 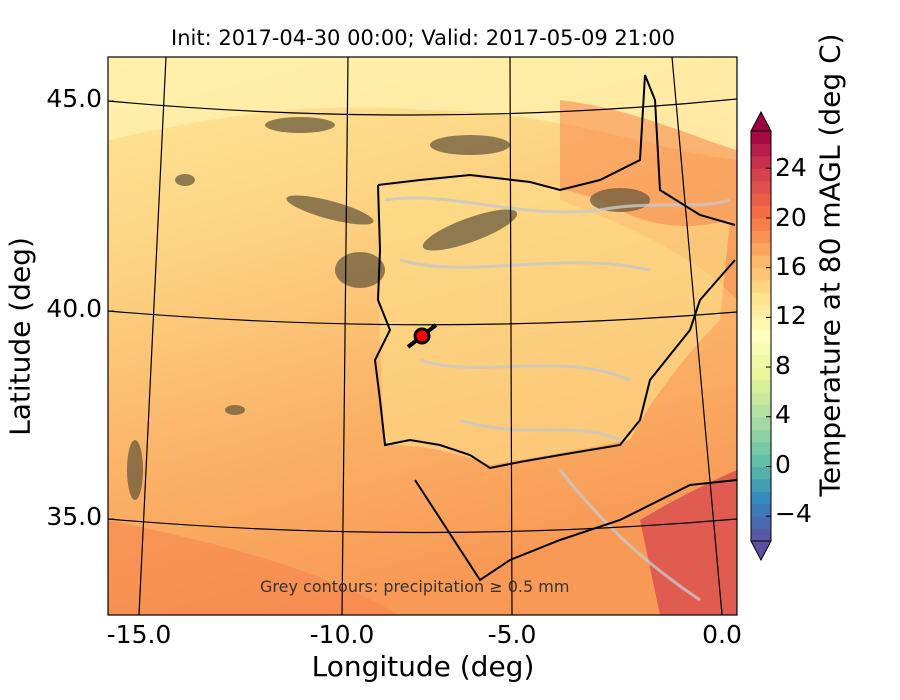 I want to click on colorbar-tick-label: 24, so click(x=791, y=167).